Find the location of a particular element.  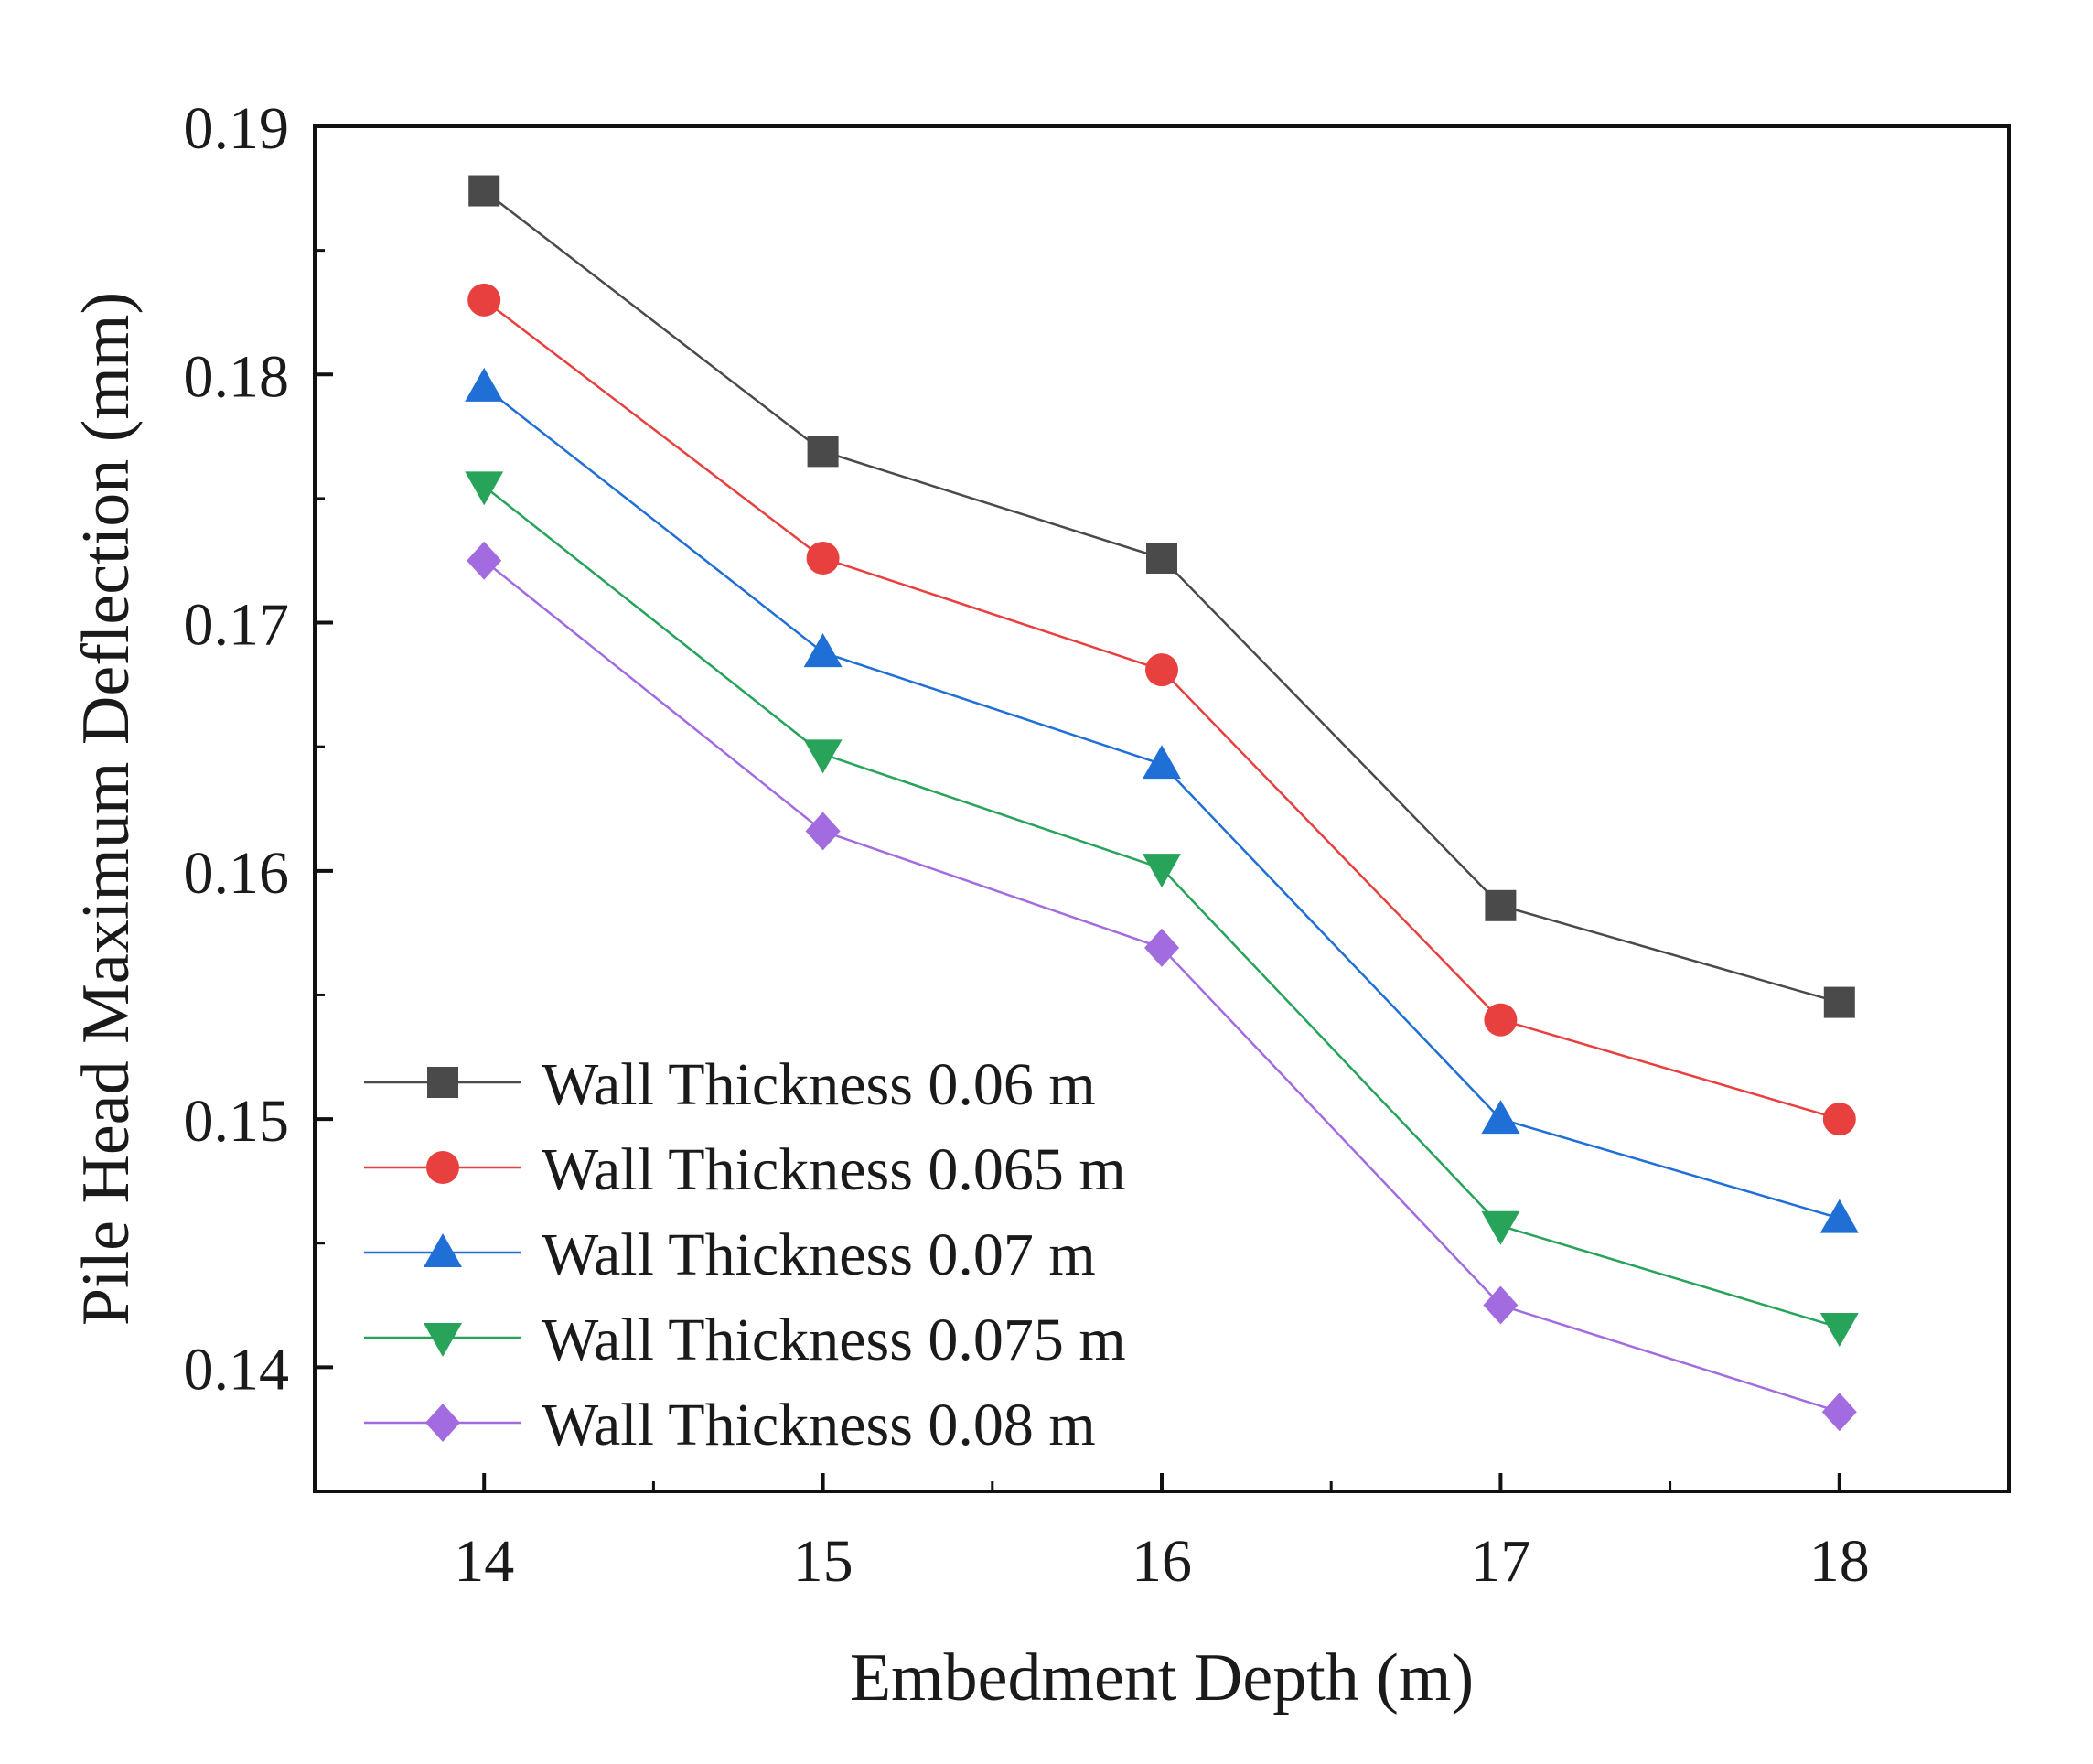

y-axis-label: Pile Head Maximum Deflection (mm) is located at coordinates (106, 809).